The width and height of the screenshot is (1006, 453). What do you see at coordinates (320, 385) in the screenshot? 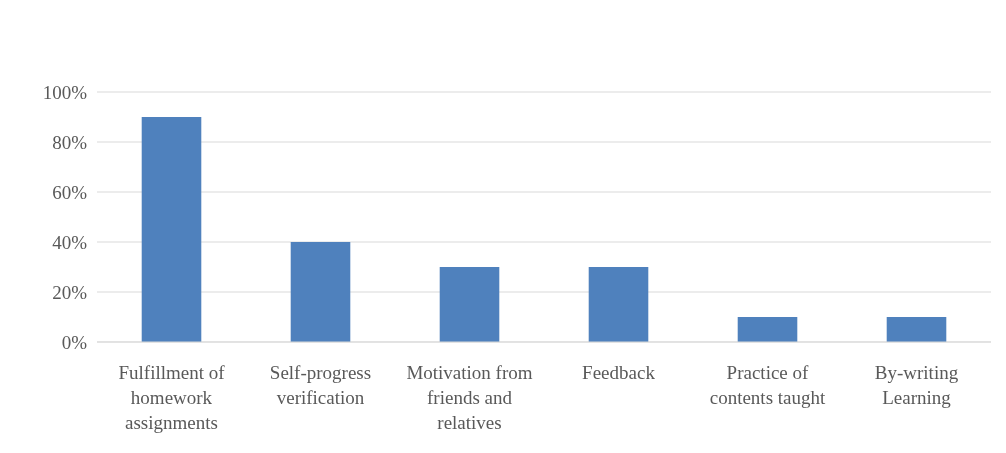
I see `x-tick-label: Self-progress verification` at bounding box center [320, 385].